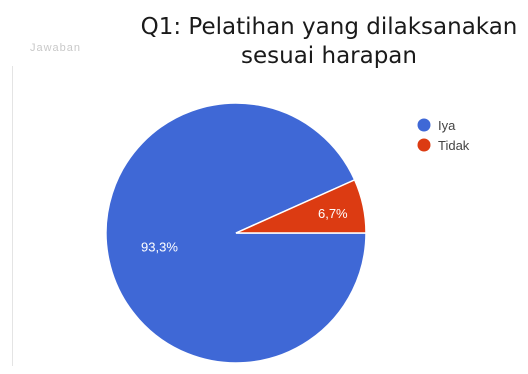 The height and width of the screenshot is (374, 528). I want to click on legend-label-iya: Iya, so click(447, 125).